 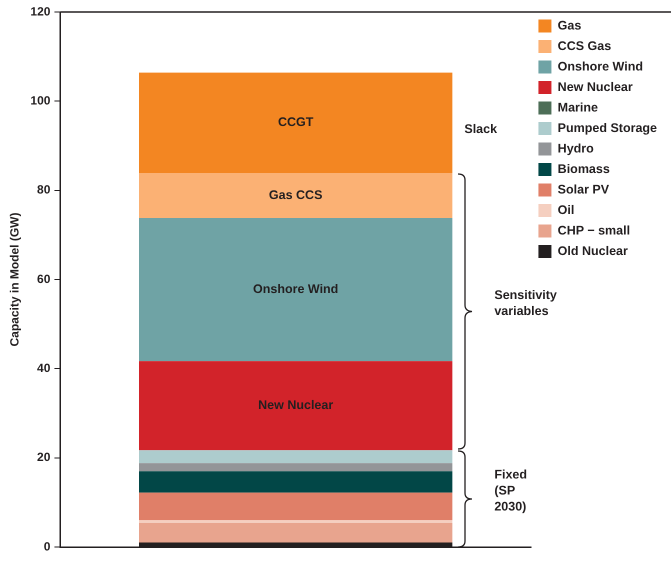 What do you see at coordinates (44, 457) in the screenshot?
I see `y-tick-label: 20` at bounding box center [44, 457].